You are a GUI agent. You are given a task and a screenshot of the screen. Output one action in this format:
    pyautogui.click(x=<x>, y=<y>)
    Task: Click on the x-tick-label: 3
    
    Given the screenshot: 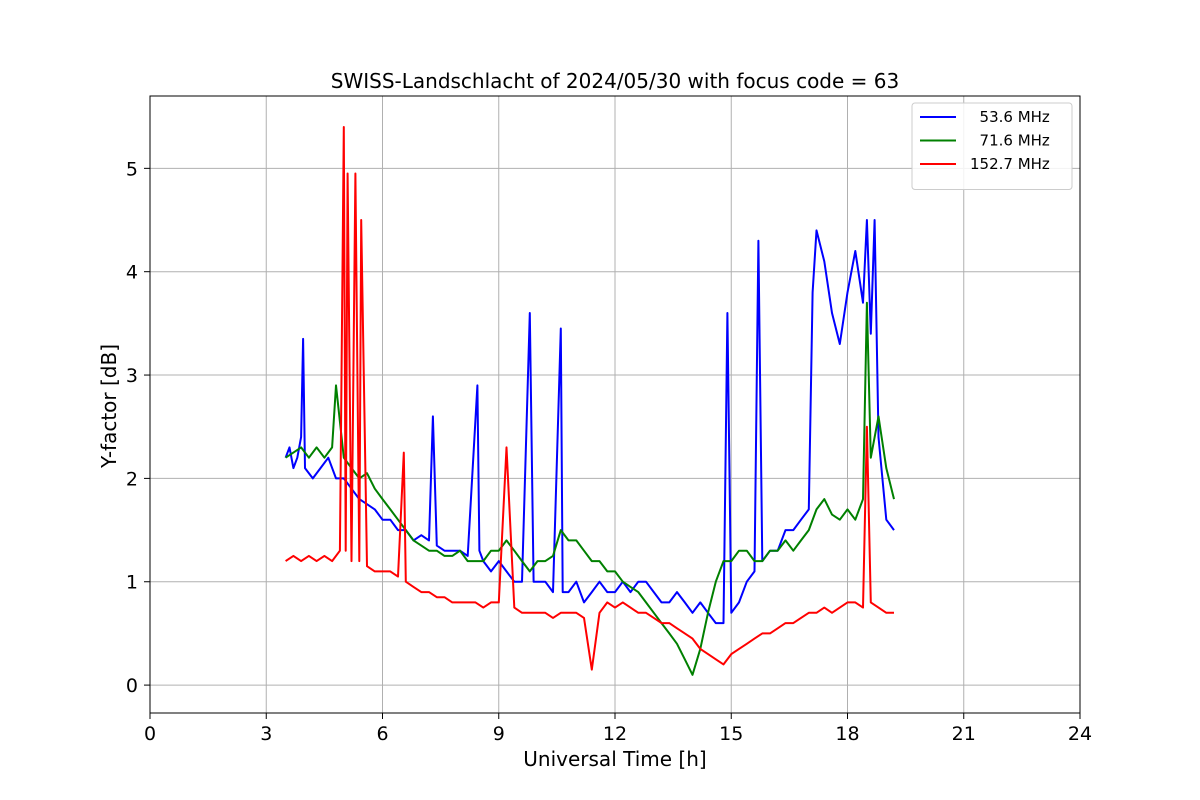 What is the action you would take?
    pyautogui.click(x=266, y=734)
    